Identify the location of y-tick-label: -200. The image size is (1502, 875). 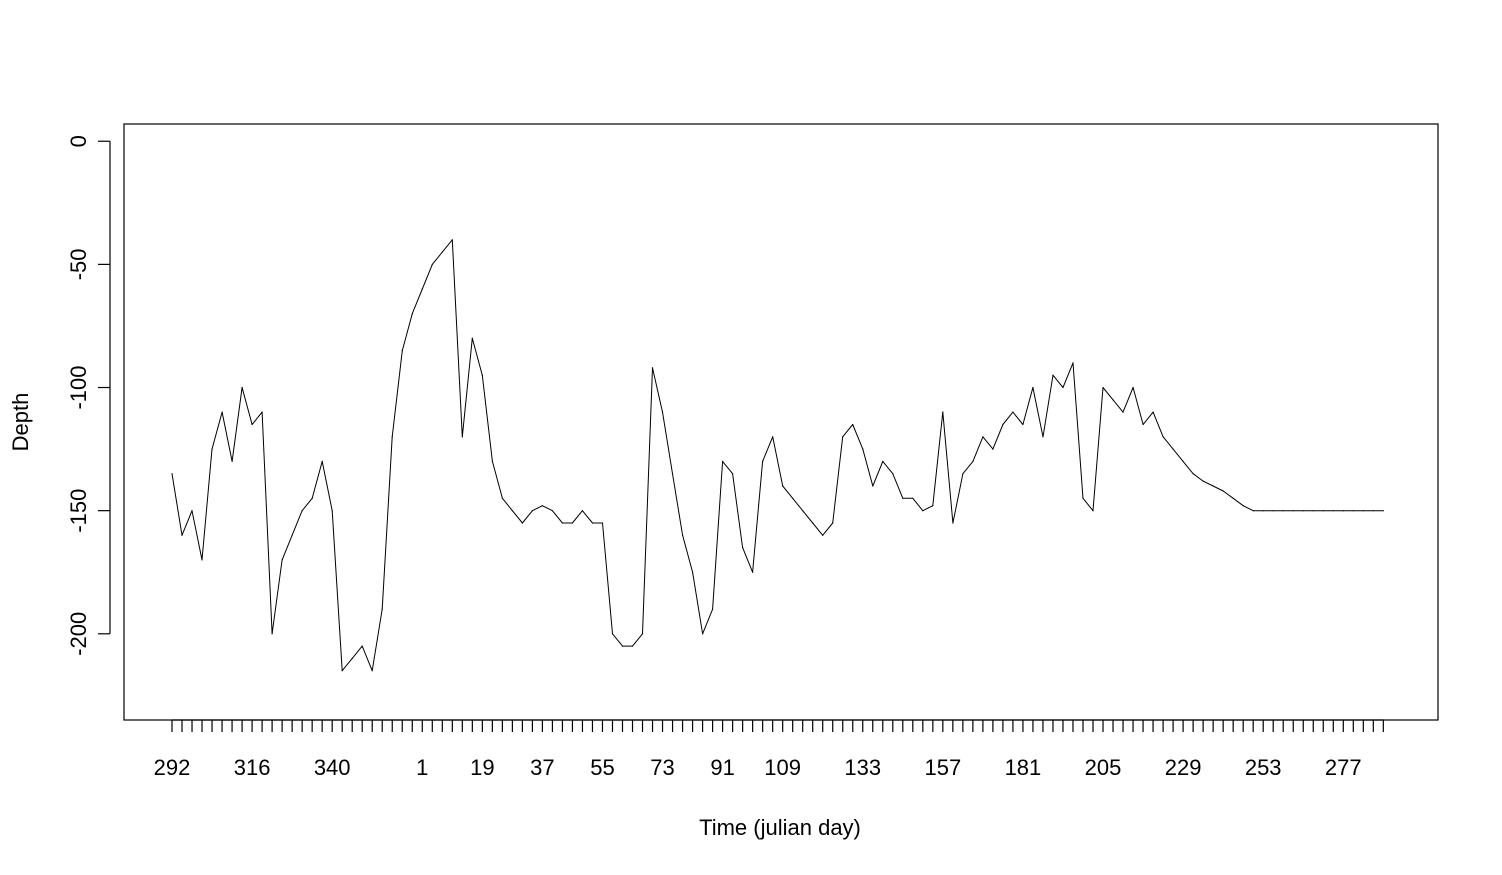
(78, 634).